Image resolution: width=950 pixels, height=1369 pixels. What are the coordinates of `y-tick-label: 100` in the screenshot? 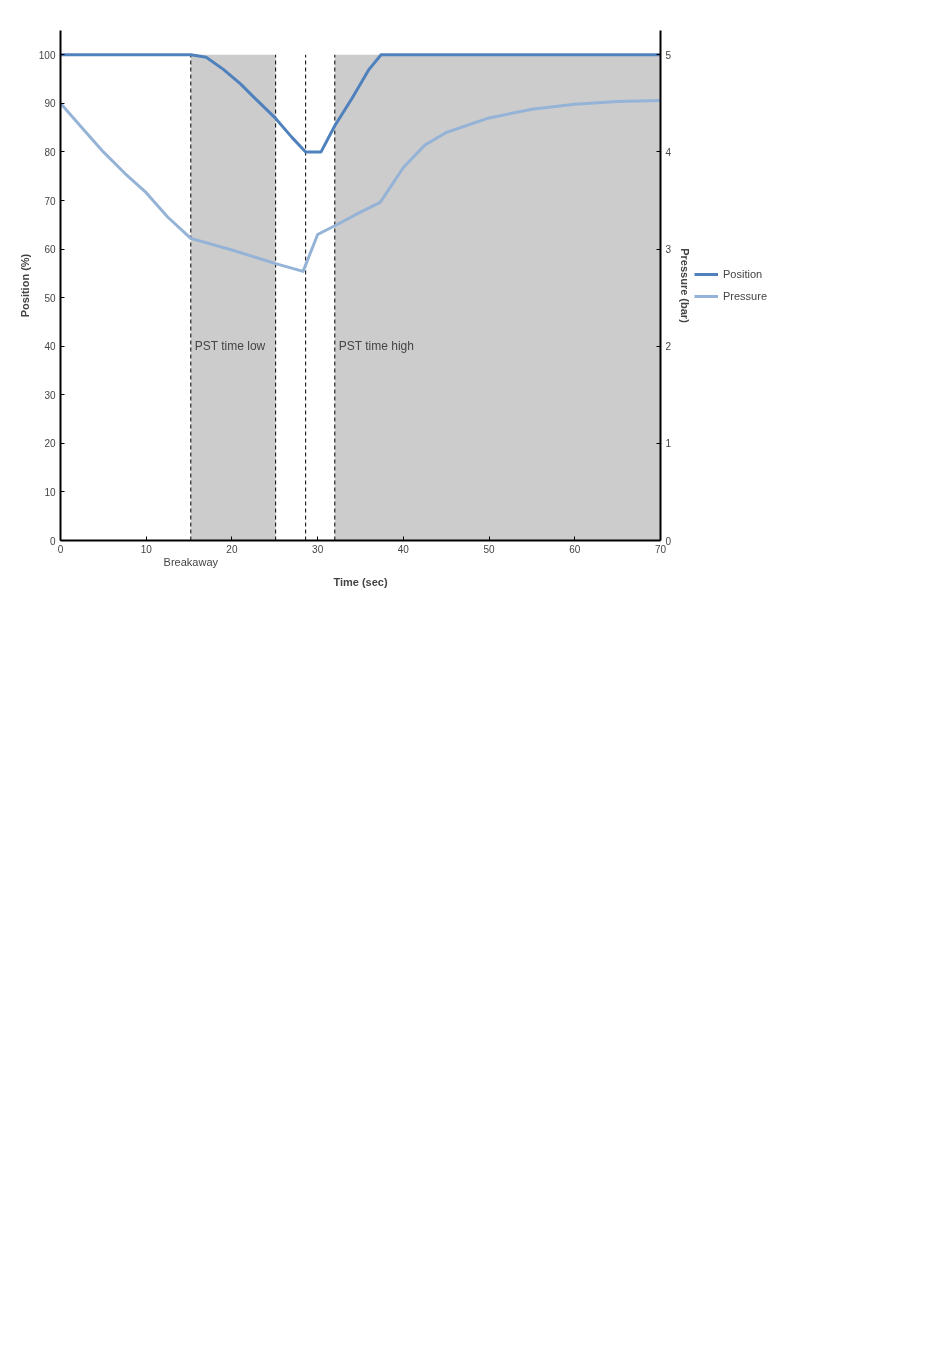 It's located at (47, 55).